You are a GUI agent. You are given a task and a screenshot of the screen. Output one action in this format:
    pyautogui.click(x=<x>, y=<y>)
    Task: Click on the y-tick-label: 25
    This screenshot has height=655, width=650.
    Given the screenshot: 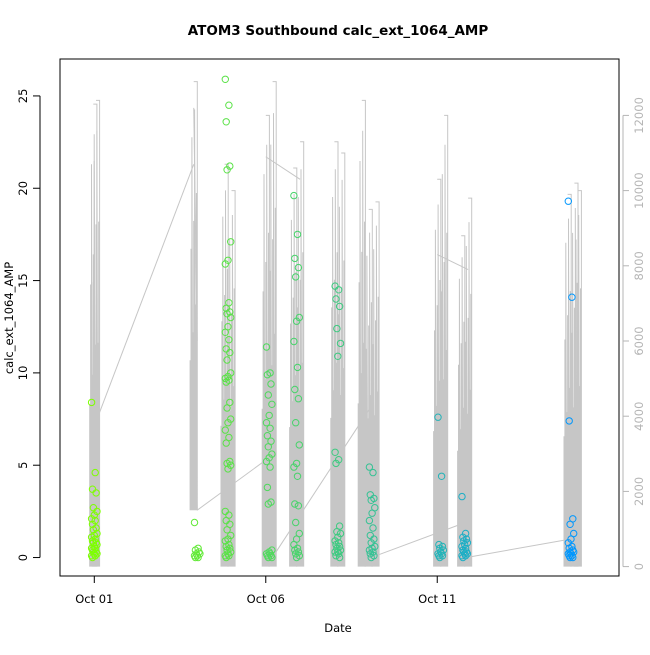 What is the action you would take?
    pyautogui.click(x=23, y=96)
    